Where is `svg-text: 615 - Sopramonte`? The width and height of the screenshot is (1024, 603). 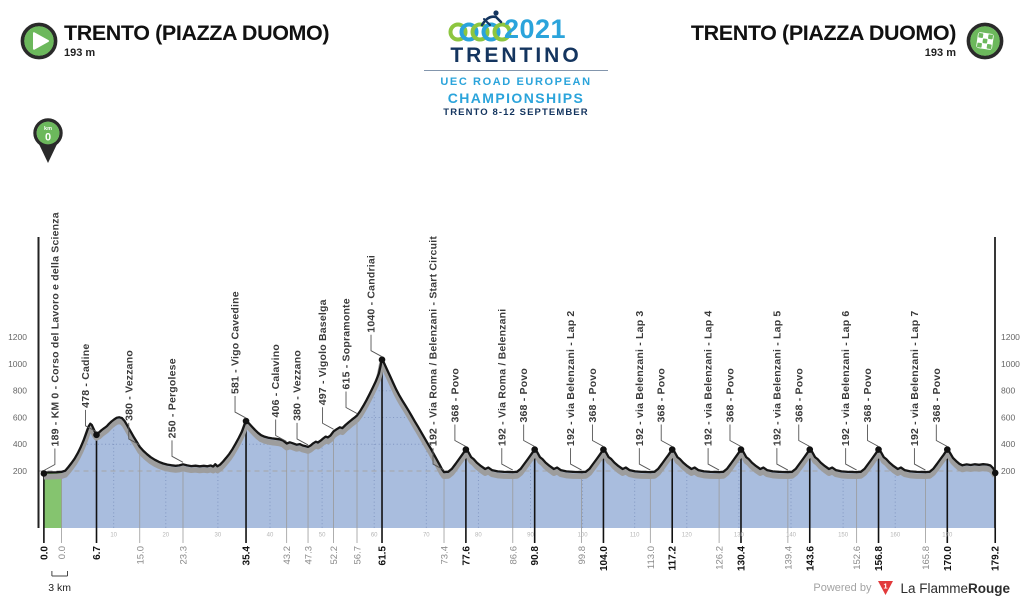 svg-text: 615 - Sopramonte is located at coordinates (347, 343).